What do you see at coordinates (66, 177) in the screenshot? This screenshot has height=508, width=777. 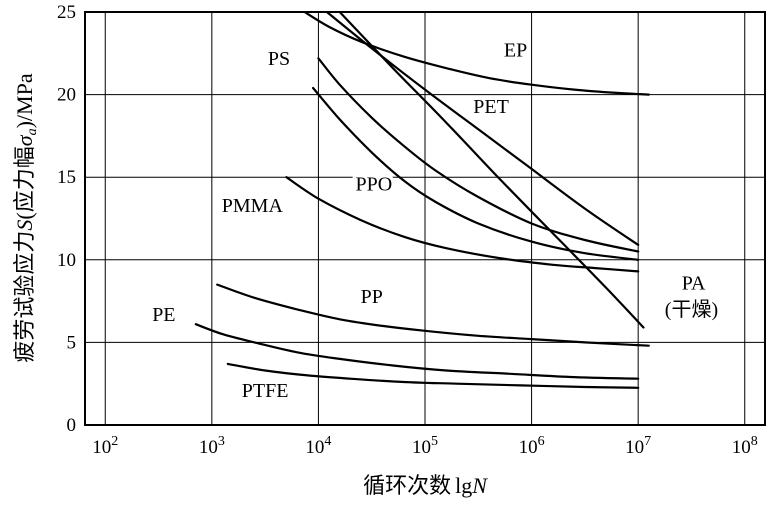 I see `y-tick-label-15: 15` at bounding box center [66, 177].